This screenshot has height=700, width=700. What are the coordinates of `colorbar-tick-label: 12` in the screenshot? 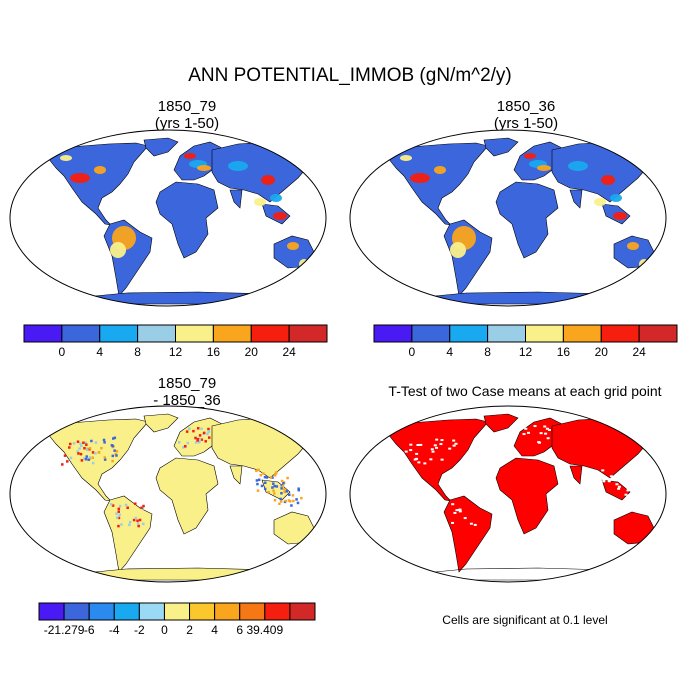 It's located at (526, 352).